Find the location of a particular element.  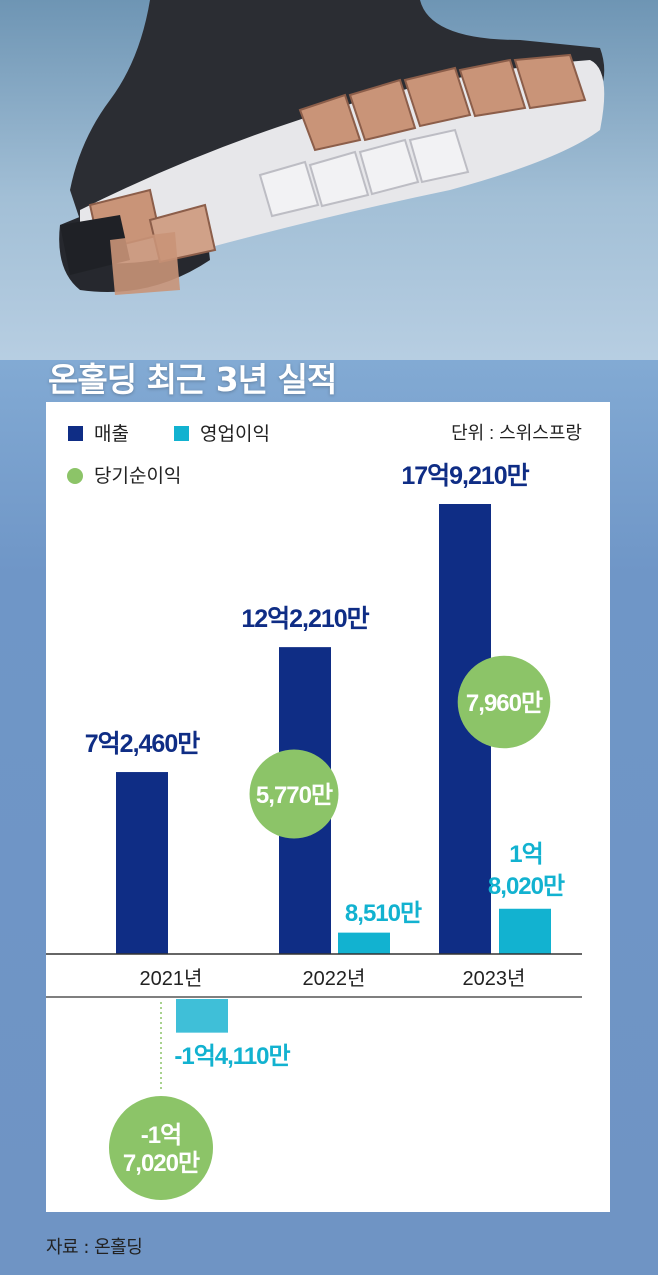

label-operating-1-line: 8,510만 is located at coordinates (383, 913).